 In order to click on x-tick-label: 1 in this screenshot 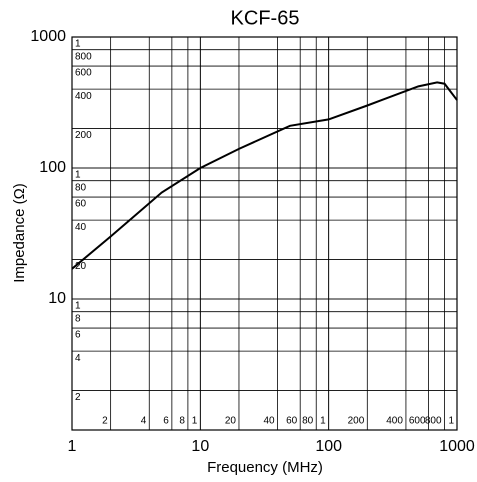, I will do `click(72, 446)`.